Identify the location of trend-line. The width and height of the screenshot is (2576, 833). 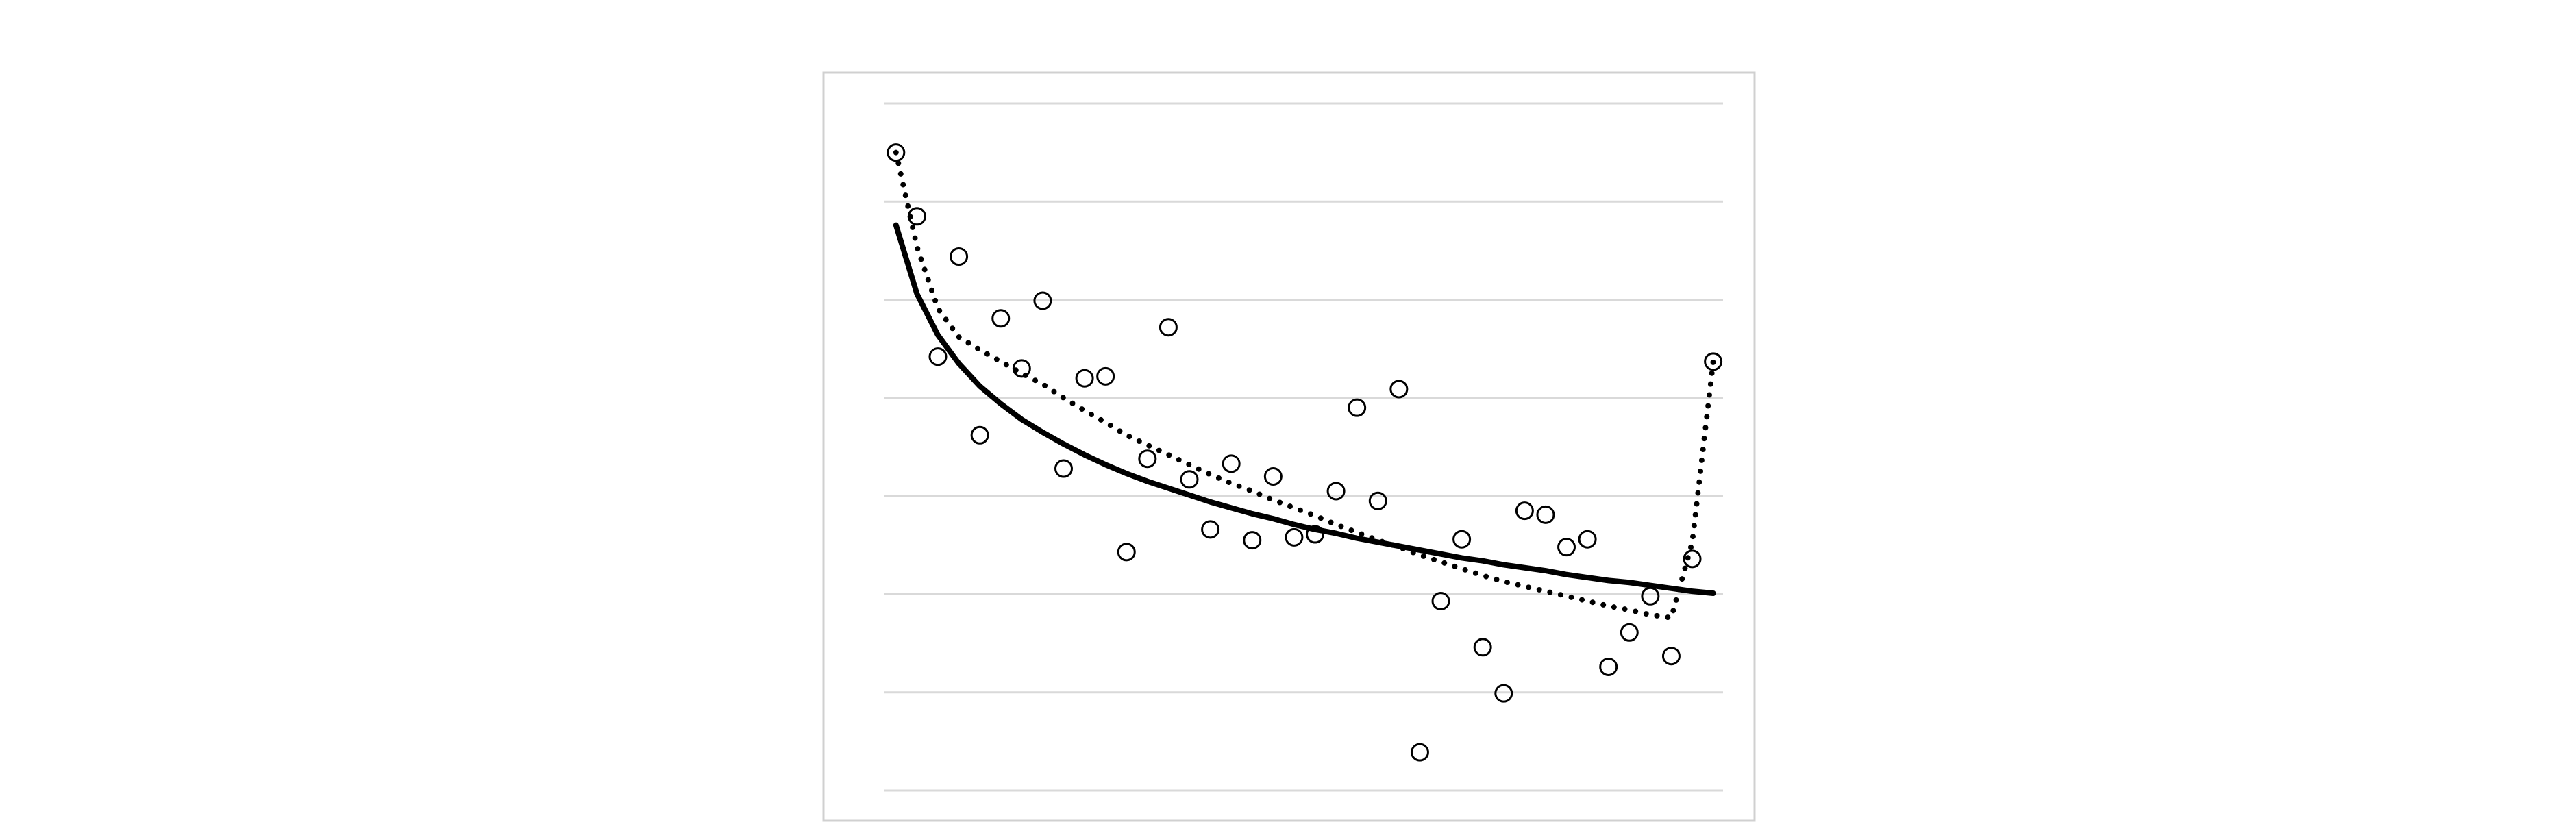
(1304, 409).